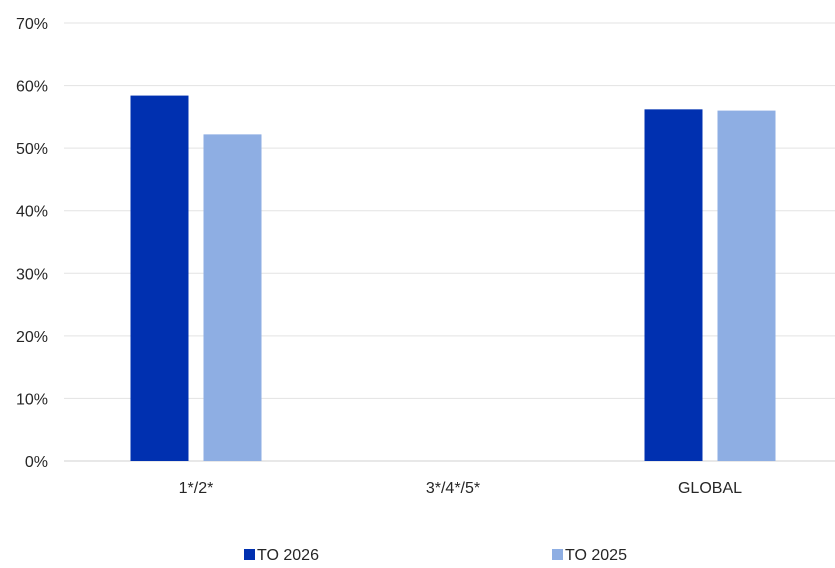  Describe the element at coordinates (196, 488) in the screenshot. I see `x-category-label: 1*/2*` at that location.